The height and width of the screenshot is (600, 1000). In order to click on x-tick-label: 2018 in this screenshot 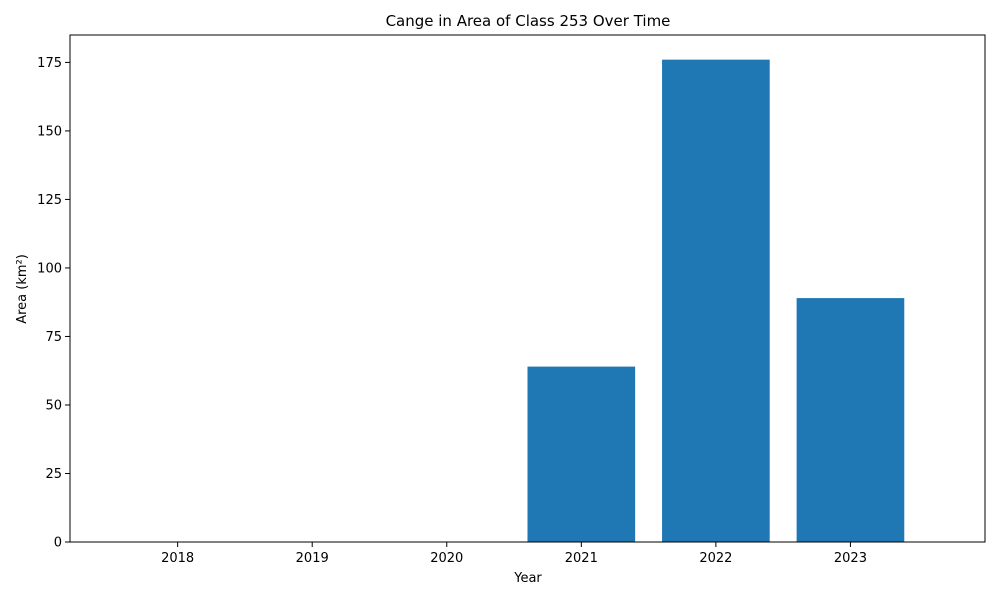, I will do `click(177, 558)`.